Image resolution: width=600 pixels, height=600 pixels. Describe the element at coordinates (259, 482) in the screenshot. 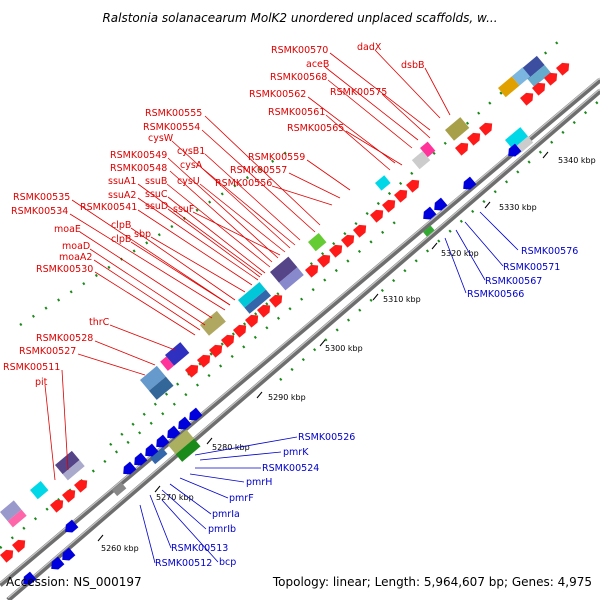

I see `gene-label-pmrh: pmrH` at that location.